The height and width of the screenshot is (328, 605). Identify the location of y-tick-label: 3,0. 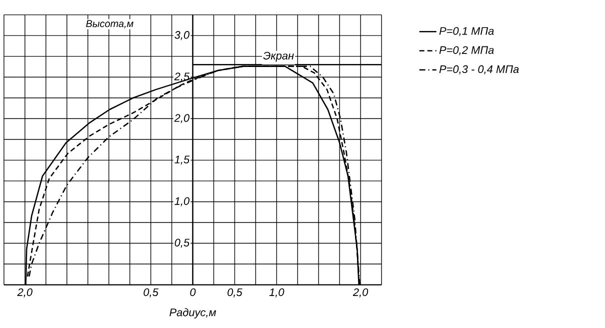
(182, 35).